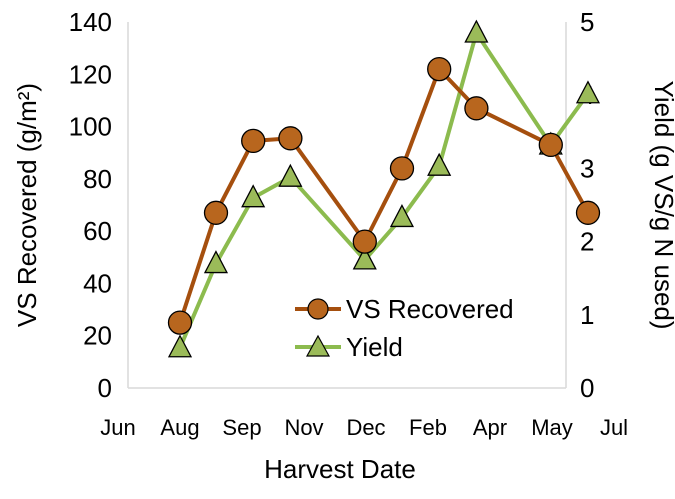  I want to click on x-axis-title: Harvest Date, so click(340, 469).